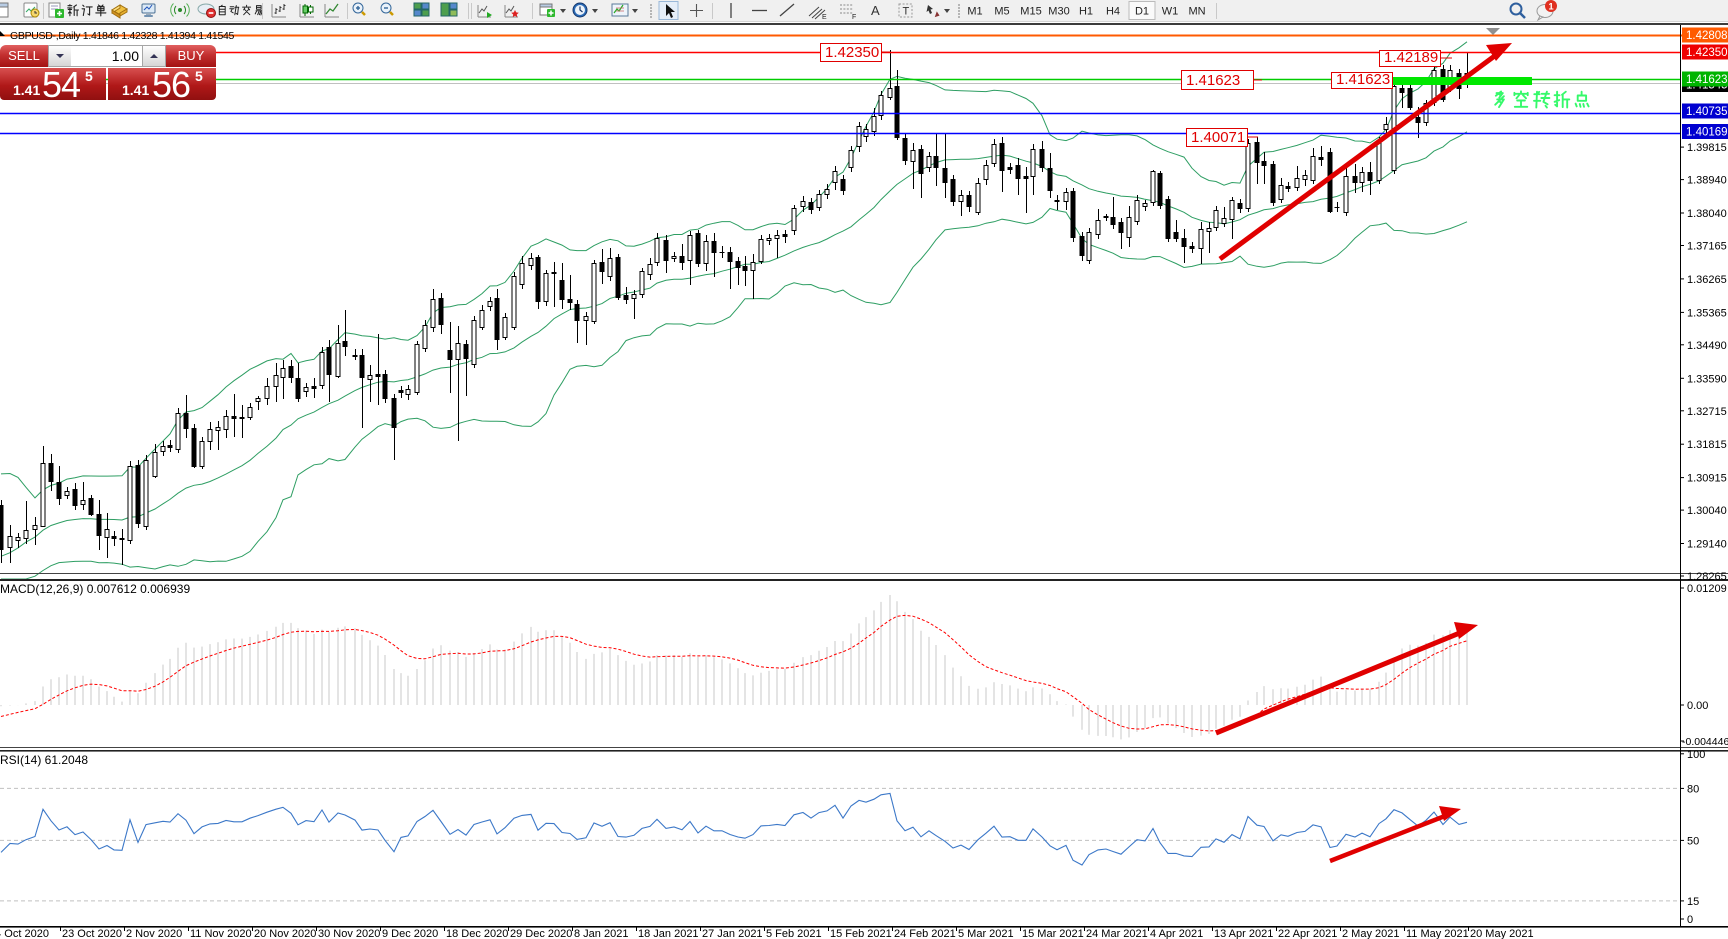 Image resolution: width=1728 pixels, height=939 pixels. Describe the element at coordinates (732, 933) in the screenshot. I see `svg-text: 27 Jan 2021` at that location.